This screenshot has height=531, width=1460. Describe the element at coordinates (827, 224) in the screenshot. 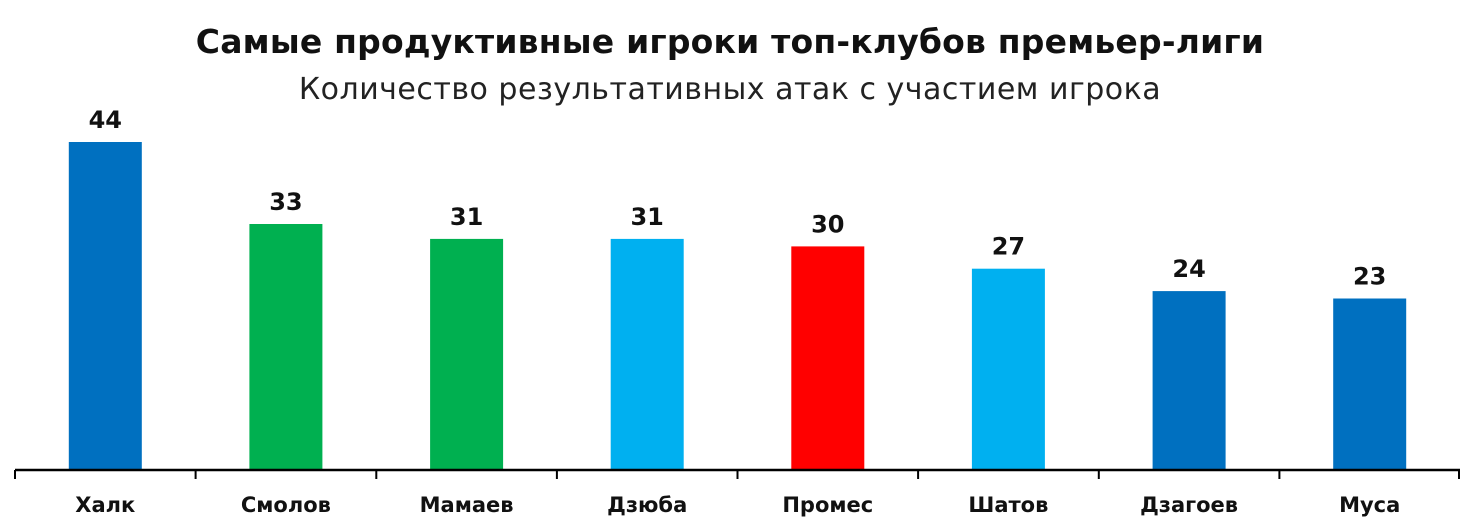

I see `value-label-5: 30` at that location.